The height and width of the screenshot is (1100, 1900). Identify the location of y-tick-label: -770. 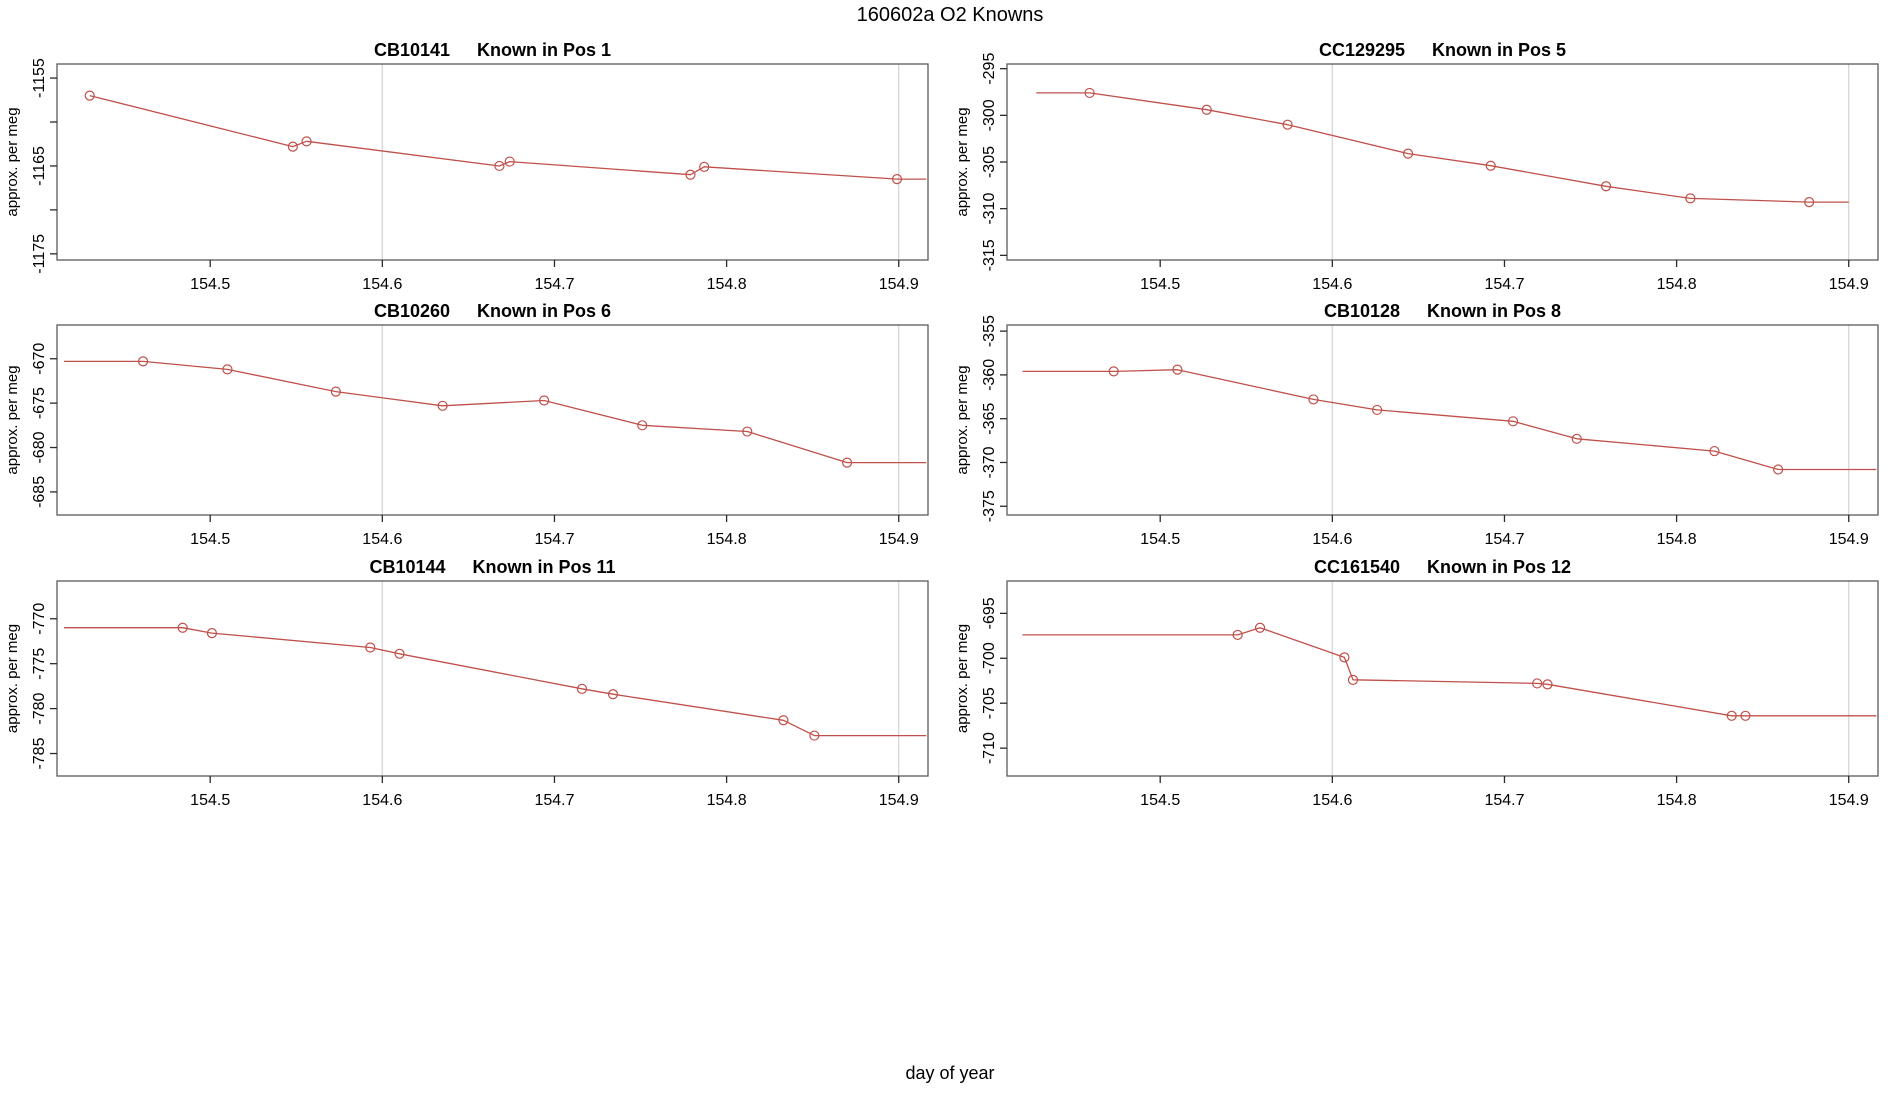
(39, 619).